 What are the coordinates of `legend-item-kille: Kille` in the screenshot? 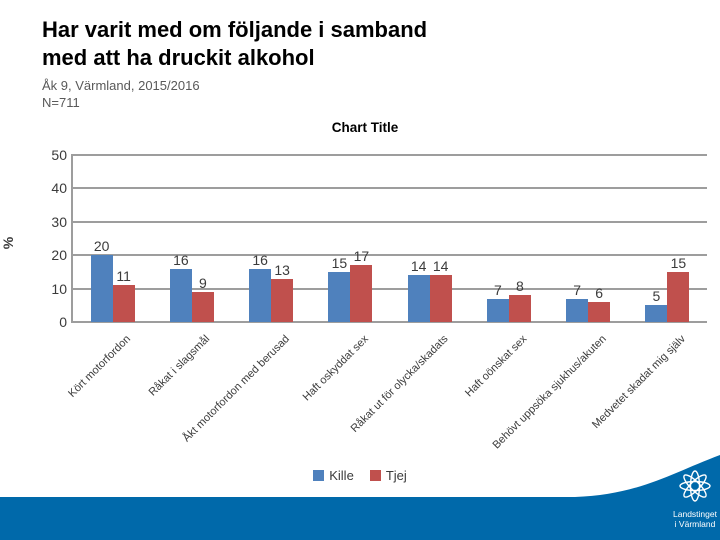 It's located at (333, 475).